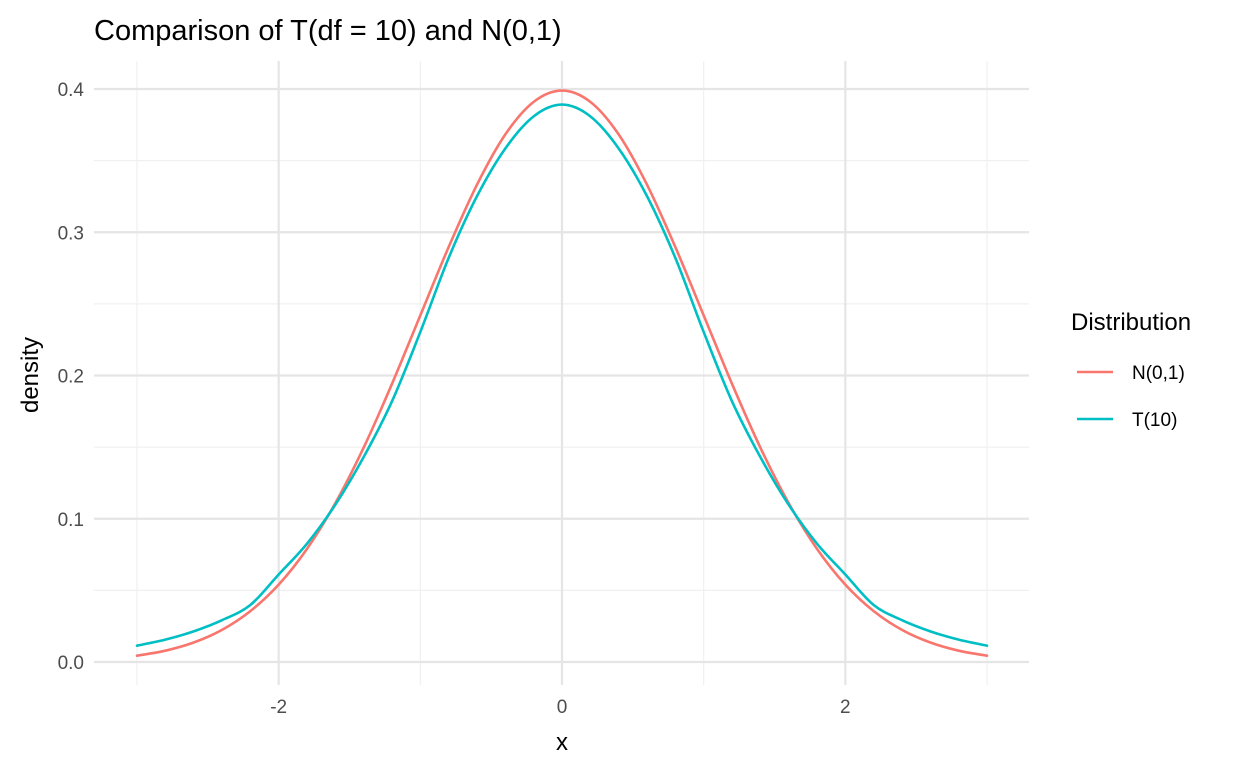 This screenshot has width=1248, height=768. What do you see at coordinates (845, 707) in the screenshot?
I see `x-tick-label: 2` at bounding box center [845, 707].